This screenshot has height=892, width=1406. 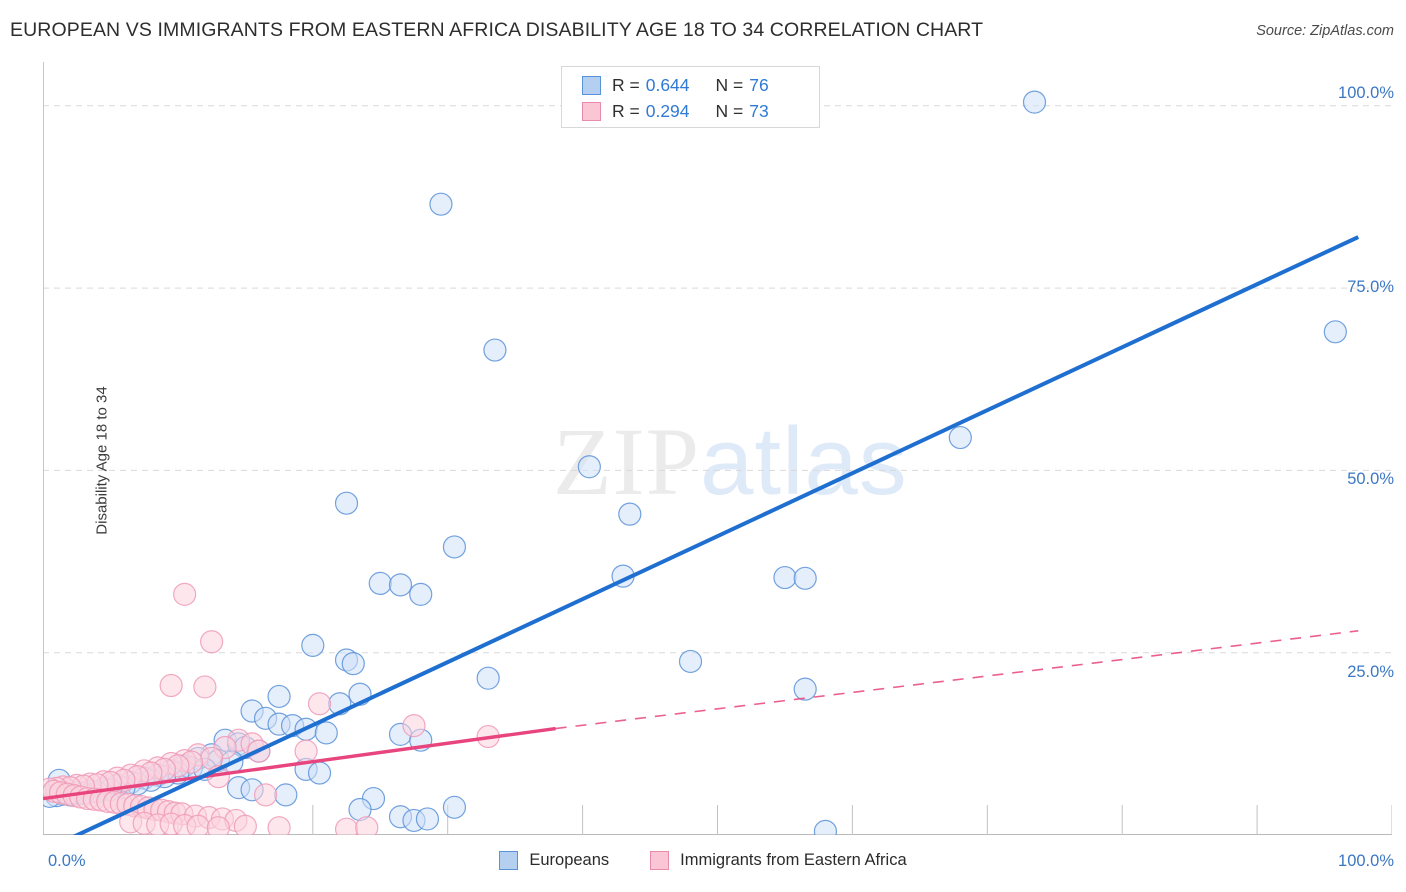 I want to click on stats-n-label-pink: N =, so click(x=729, y=110).